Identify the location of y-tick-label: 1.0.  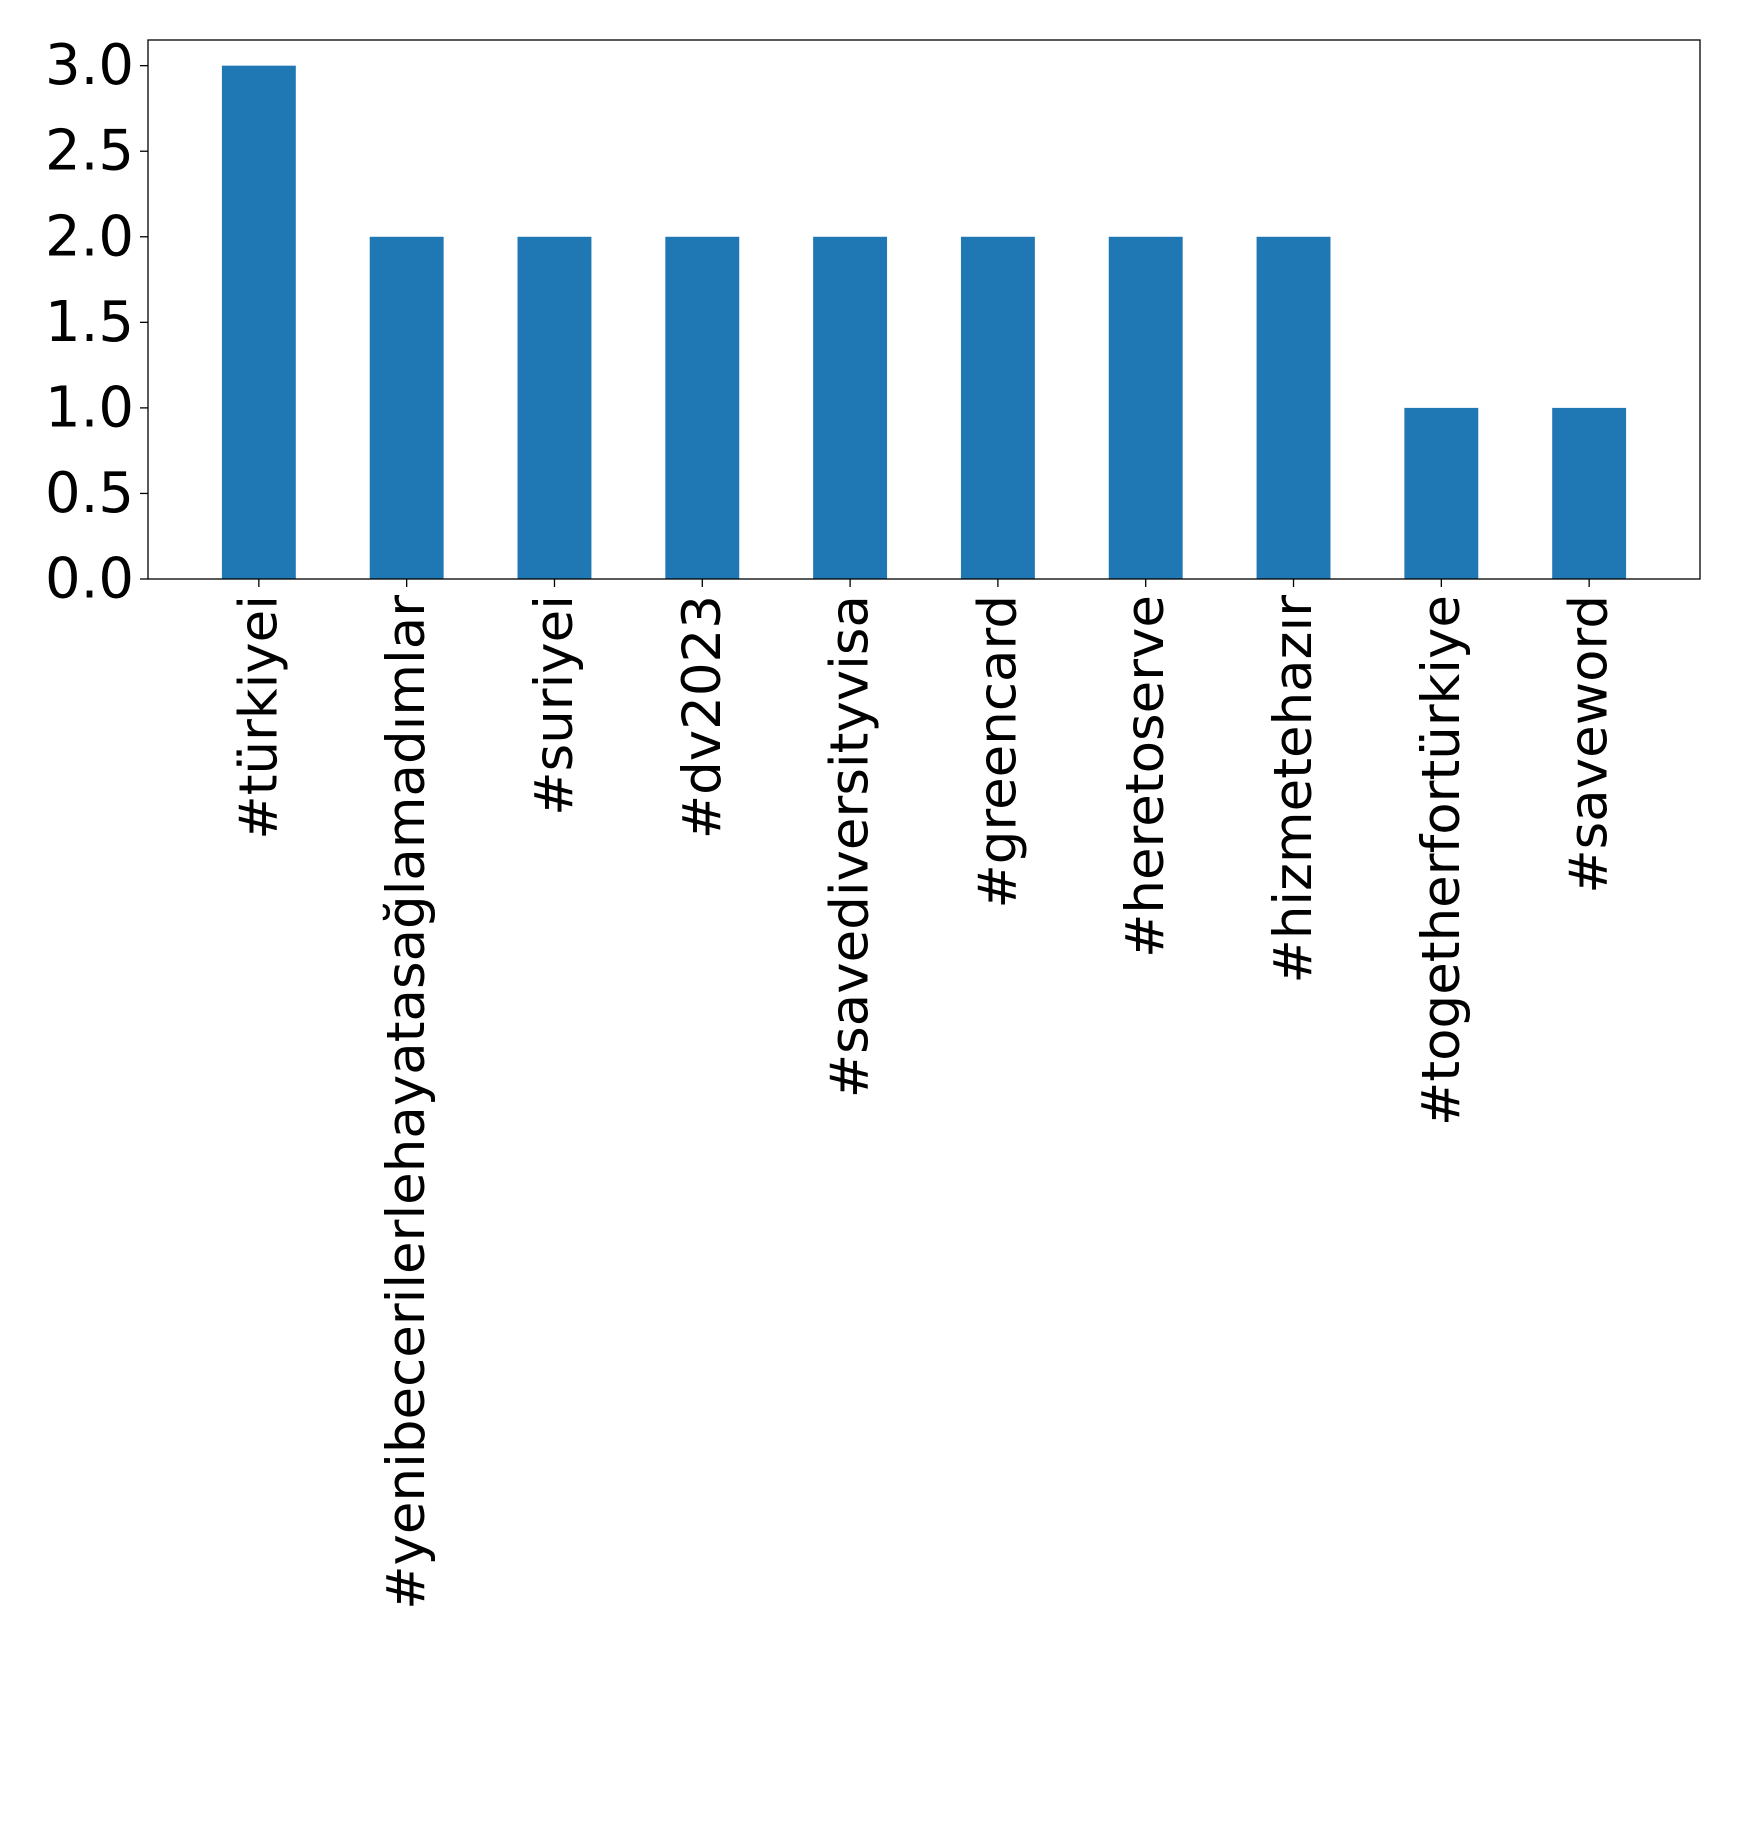
(89, 407).